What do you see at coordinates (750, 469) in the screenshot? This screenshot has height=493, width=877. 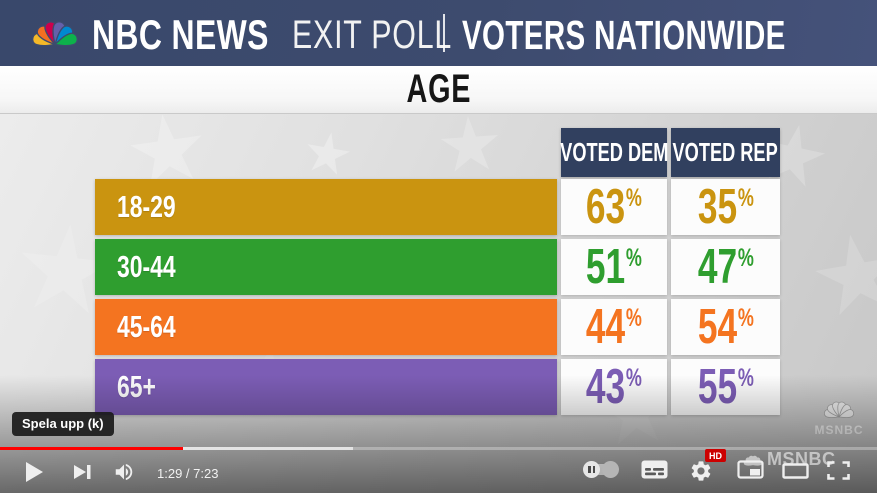 I see `miniplayer-button` at bounding box center [750, 469].